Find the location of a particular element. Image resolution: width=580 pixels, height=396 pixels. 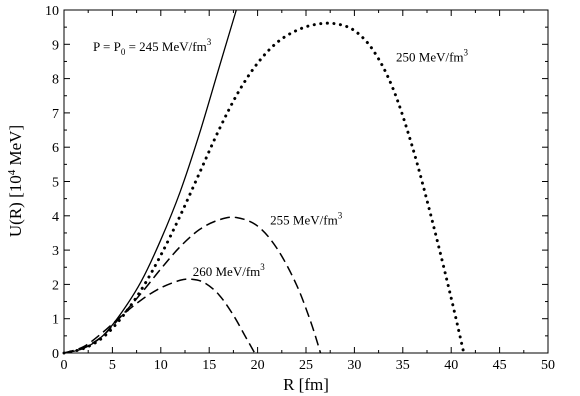

y-axis-label-exponent: 4 is located at coordinates (12, 172).